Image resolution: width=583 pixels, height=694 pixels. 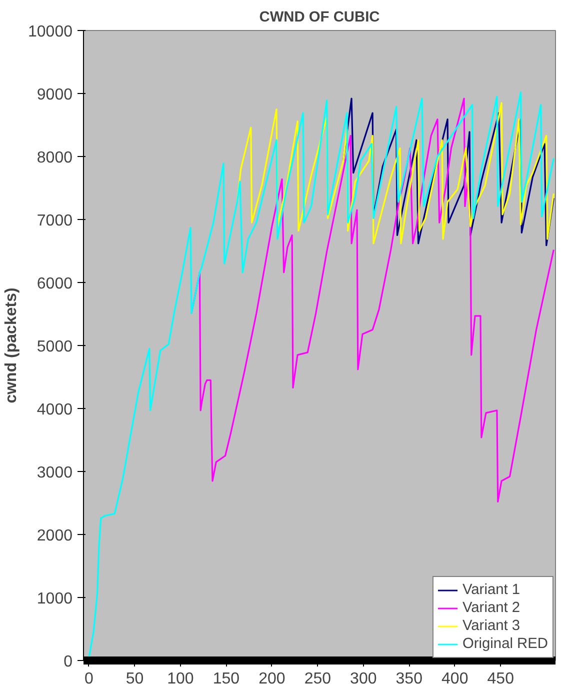 What do you see at coordinates (491, 608) in the screenshot?
I see `legend-label: Variant 2` at bounding box center [491, 608].